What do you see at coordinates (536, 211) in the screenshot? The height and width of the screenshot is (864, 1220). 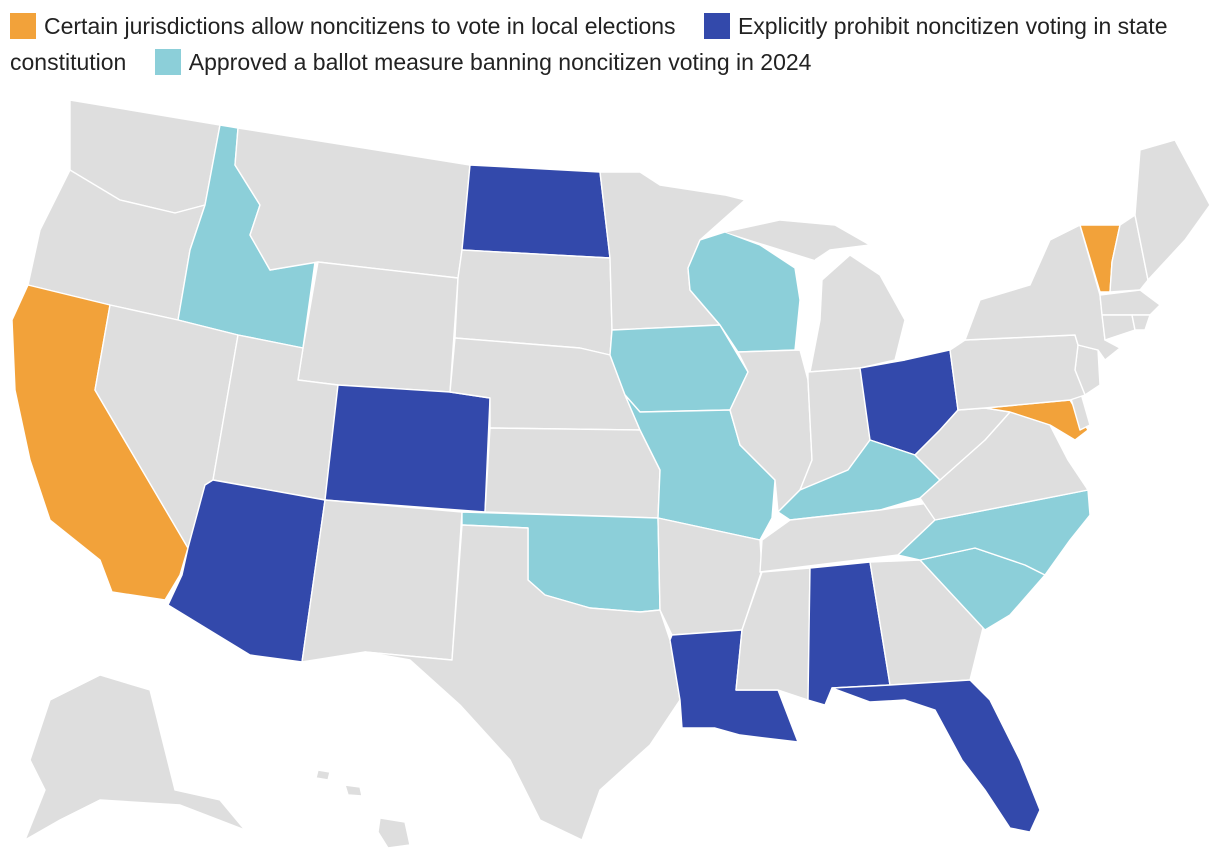 I see `state-north-dakota` at bounding box center [536, 211].